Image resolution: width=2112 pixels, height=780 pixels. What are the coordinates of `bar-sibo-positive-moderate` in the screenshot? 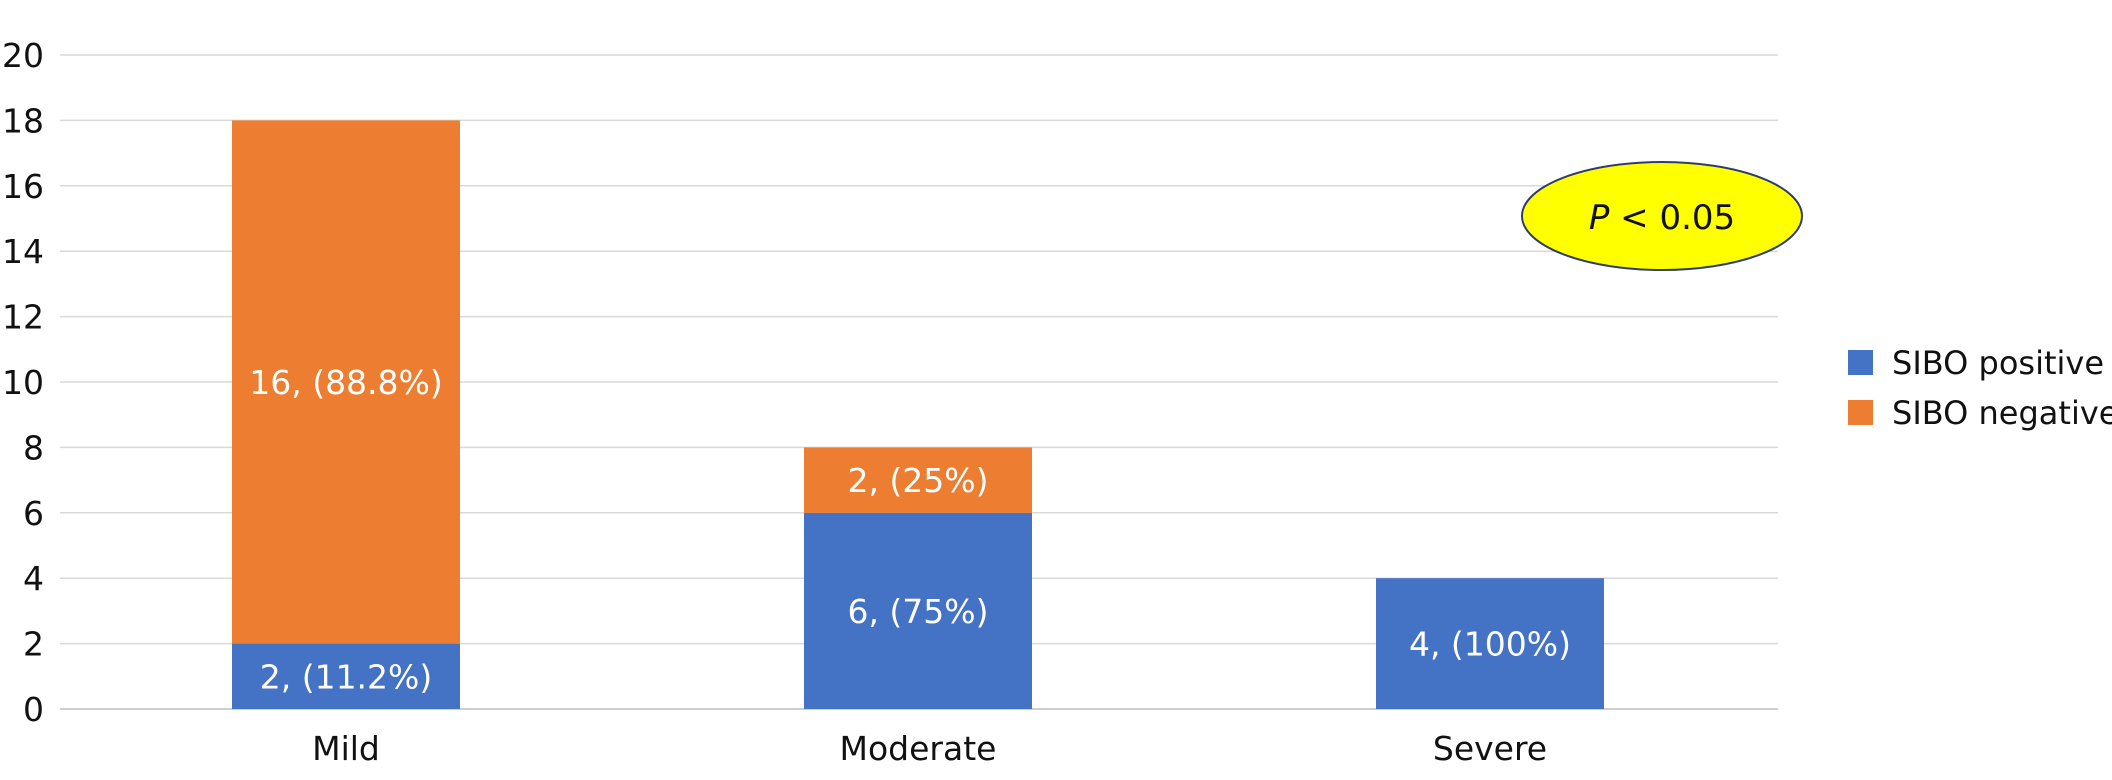 It's located at (918, 610).